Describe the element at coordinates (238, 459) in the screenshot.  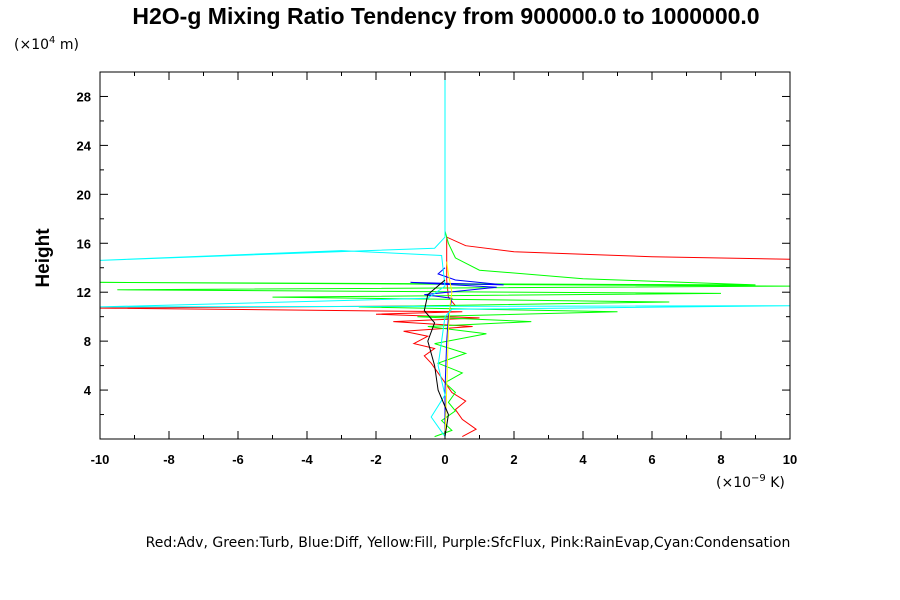
I see `x-tick-label: -6` at that location.